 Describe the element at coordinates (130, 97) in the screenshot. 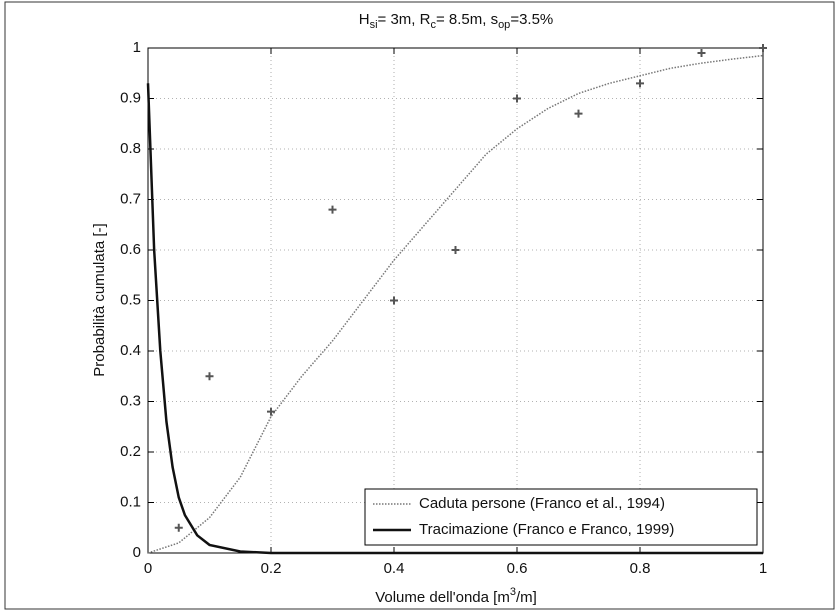

I see `y-tick-label: 0.9` at that location.